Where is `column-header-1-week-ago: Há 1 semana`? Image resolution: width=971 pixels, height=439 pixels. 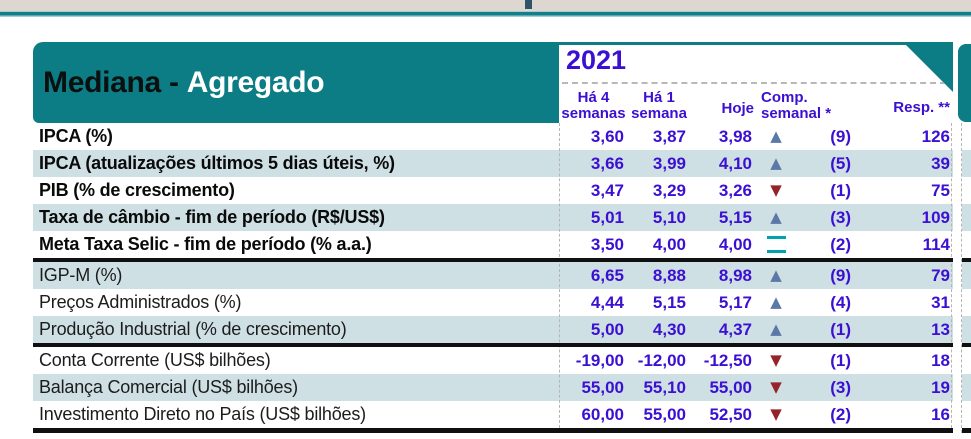
column-header-1-week-ago: Há 1 semana is located at coordinates (659, 105).